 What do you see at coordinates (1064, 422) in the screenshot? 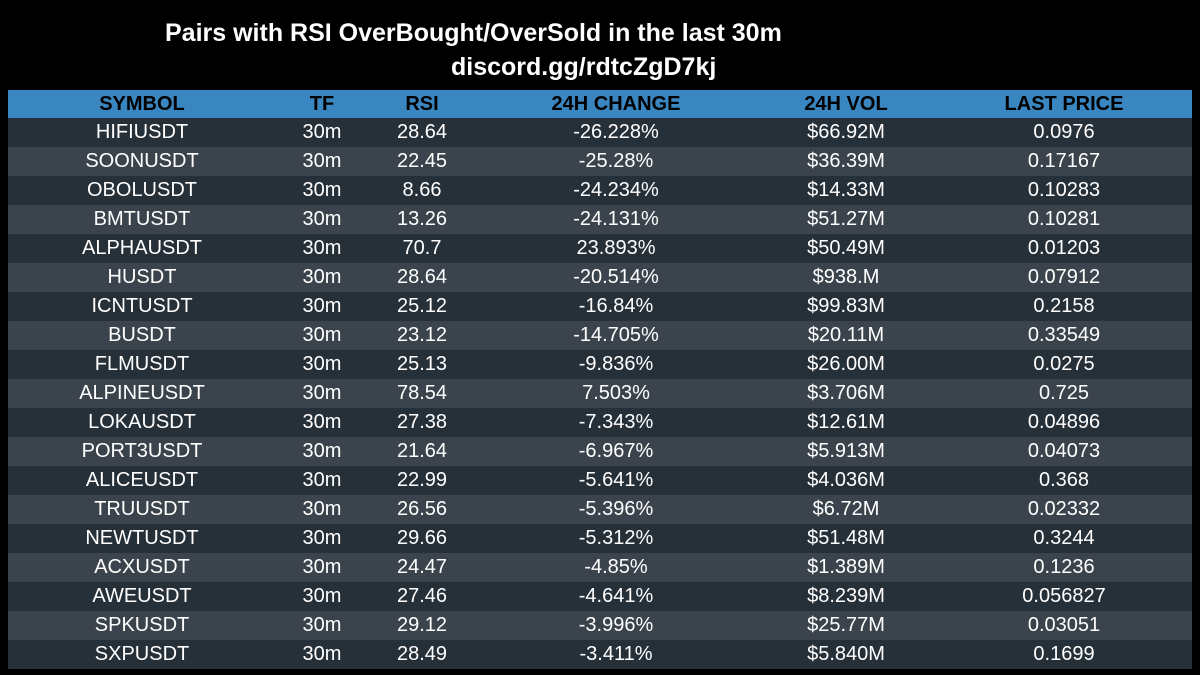
I see `price-cell: 0.04896` at bounding box center [1064, 422].